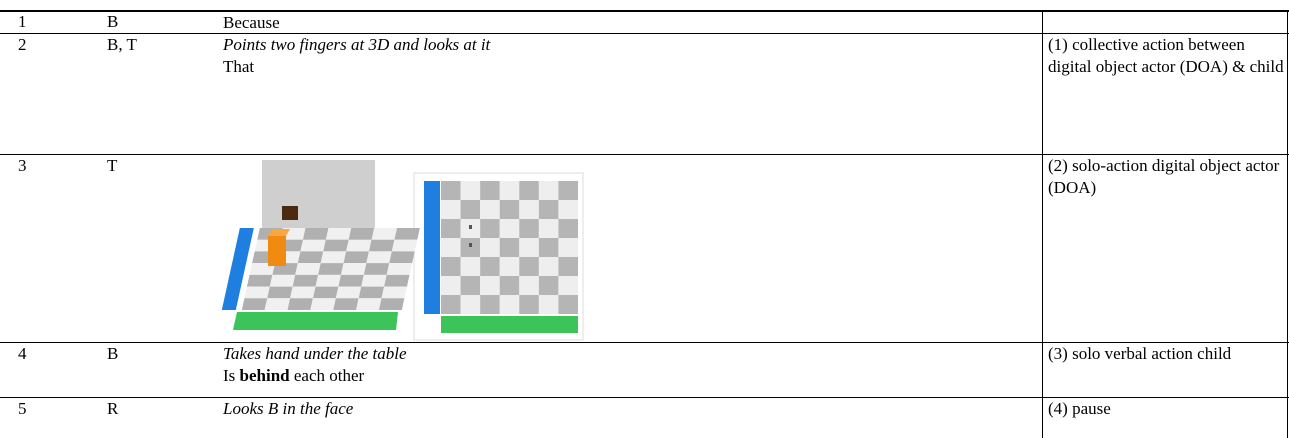 The image size is (1289, 438). Describe the element at coordinates (277, 251) in the screenshot. I see `box-side` at that location.